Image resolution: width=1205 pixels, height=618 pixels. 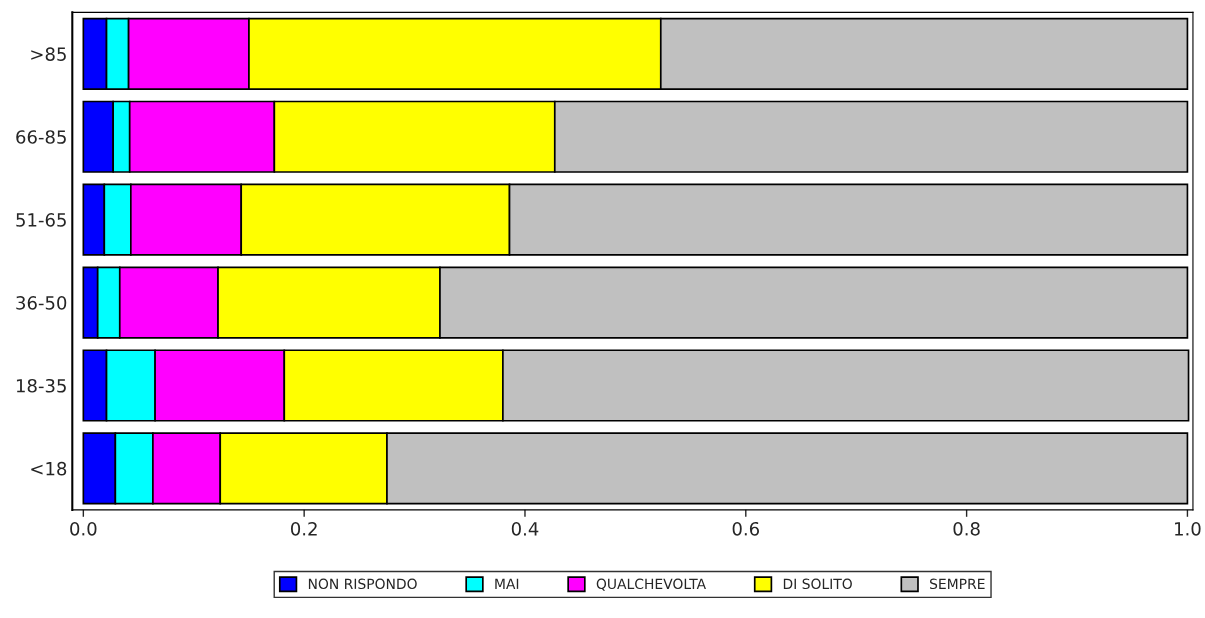 What do you see at coordinates (303, 528) in the screenshot?
I see `x-tick-label: 0.2` at bounding box center [303, 528].